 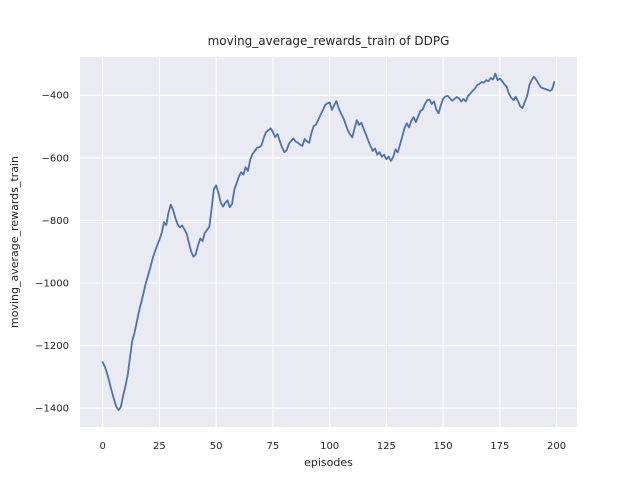 What do you see at coordinates (52, 253) in the screenshot?
I see `y-tick-labels: −400 −600 −800 −1000 −1200 −1400` at bounding box center [52, 253].